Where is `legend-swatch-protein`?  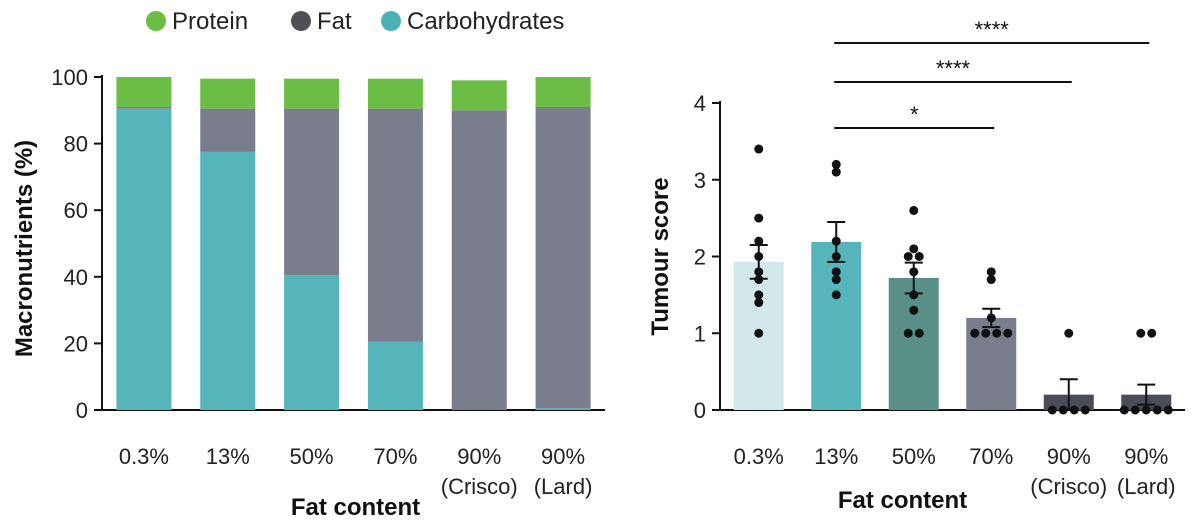 legend-swatch-protein is located at coordinates (156, 21).